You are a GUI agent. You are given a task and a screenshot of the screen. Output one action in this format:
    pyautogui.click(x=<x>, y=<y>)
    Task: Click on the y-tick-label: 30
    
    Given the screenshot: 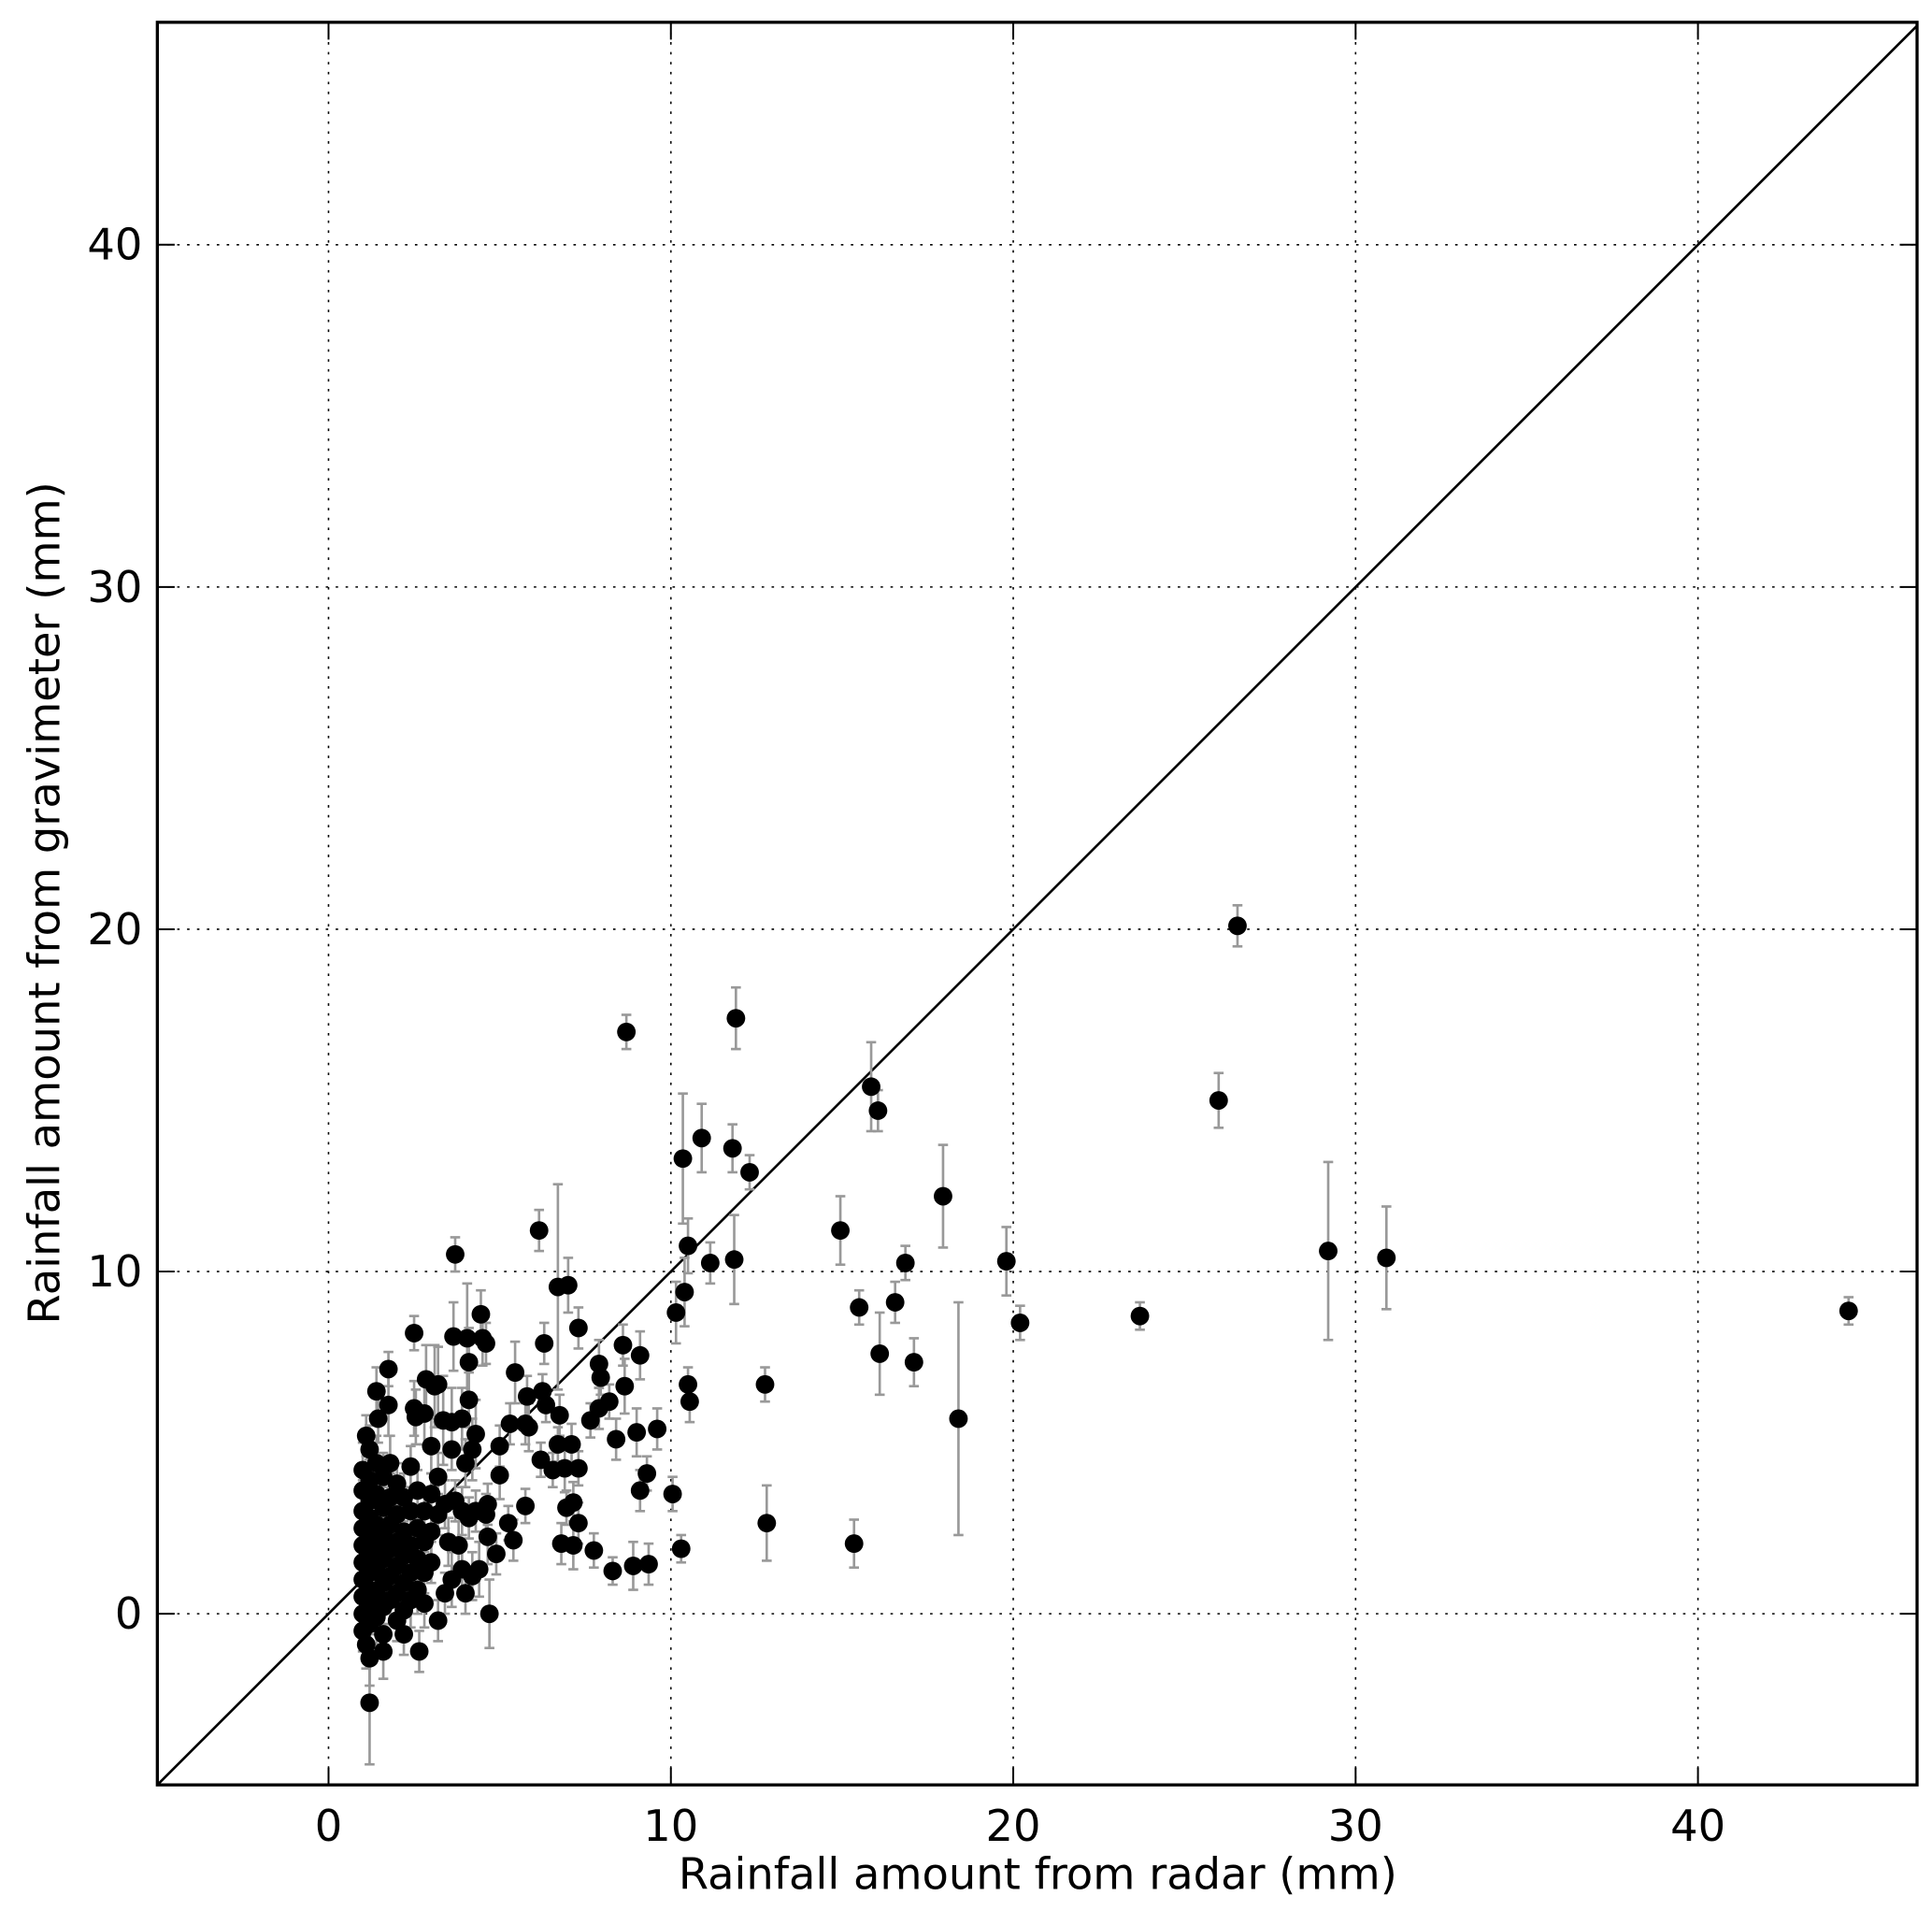 What is the action you would take?
    pyautogui.click(x=114, y=587)
    